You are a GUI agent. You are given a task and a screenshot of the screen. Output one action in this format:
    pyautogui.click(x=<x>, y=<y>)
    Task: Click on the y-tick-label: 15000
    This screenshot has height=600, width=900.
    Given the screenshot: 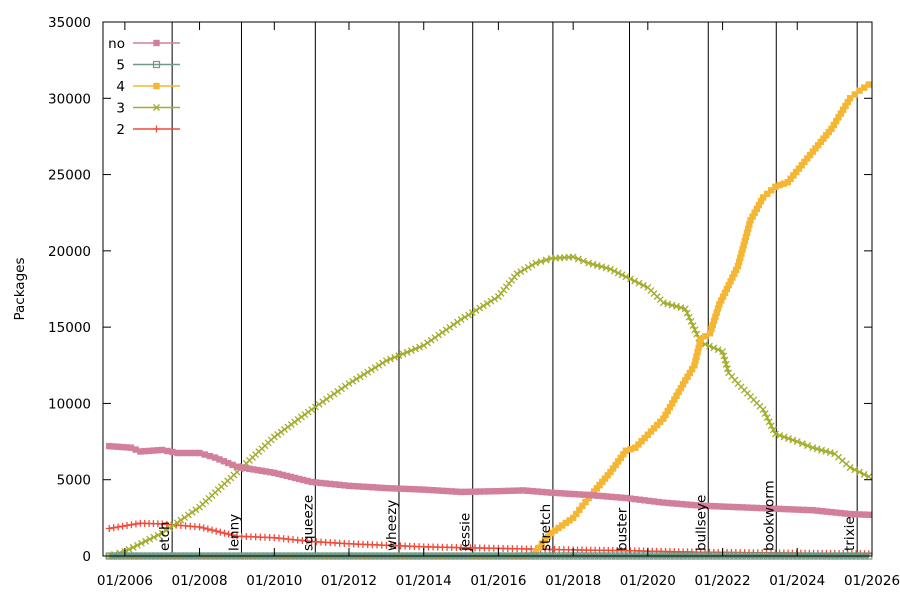 What is the action you would take?
    pyautogui.click(x=69, y=328)
    